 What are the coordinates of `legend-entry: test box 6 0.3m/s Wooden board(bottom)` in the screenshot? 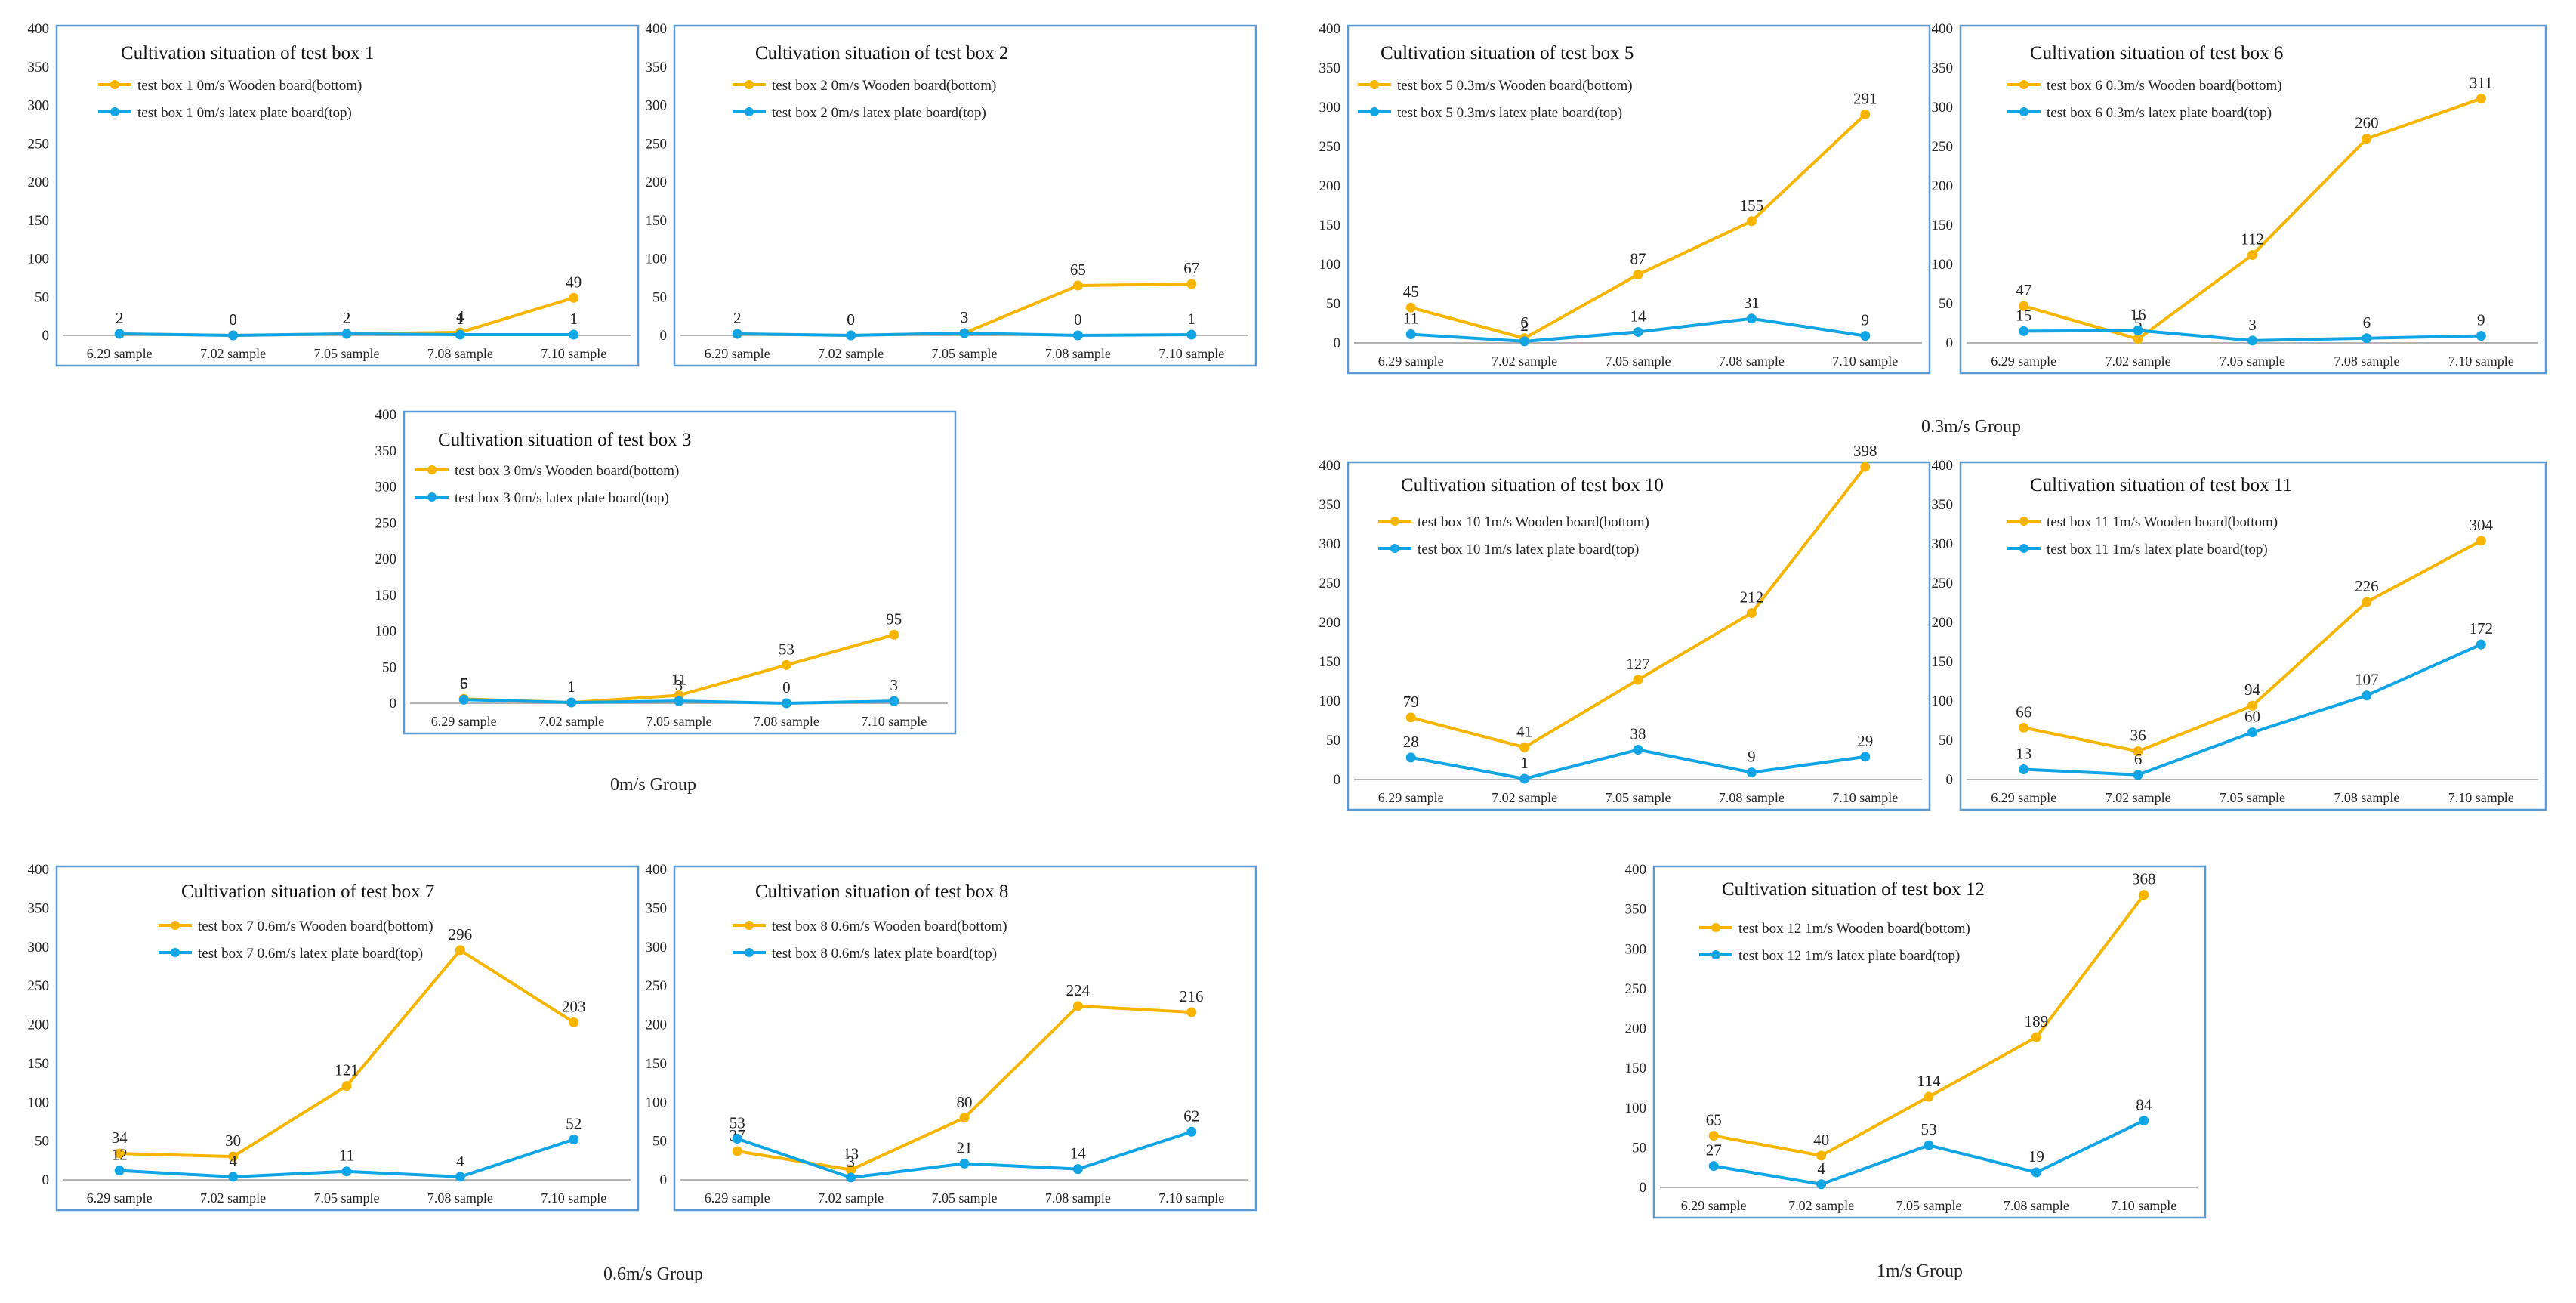 It's located at (2164, 86).